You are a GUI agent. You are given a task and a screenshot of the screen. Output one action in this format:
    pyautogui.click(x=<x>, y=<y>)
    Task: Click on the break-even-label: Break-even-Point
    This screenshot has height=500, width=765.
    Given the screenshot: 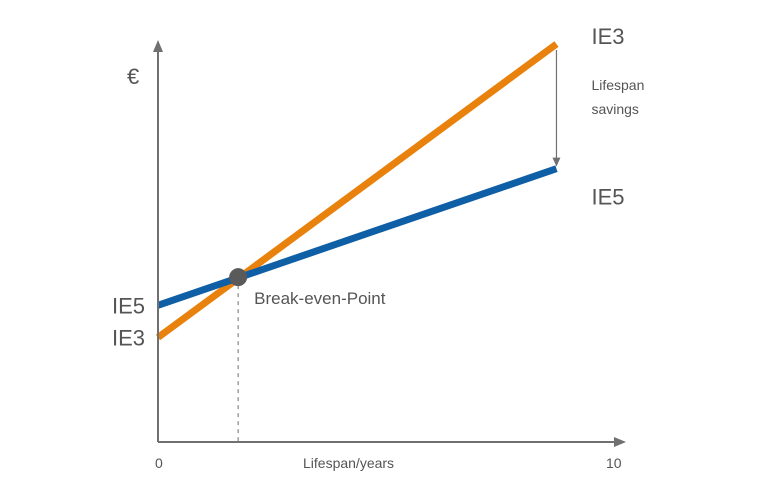 What is the action you would take?
    pyautogui.click(x=320, y=298)
    